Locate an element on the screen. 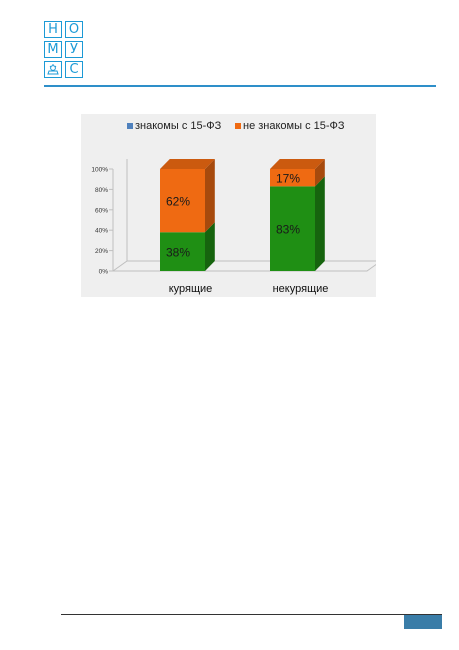 The width and height of the screenshot is (459, 650). logo-letter: М is located at coordinates (53, 49).